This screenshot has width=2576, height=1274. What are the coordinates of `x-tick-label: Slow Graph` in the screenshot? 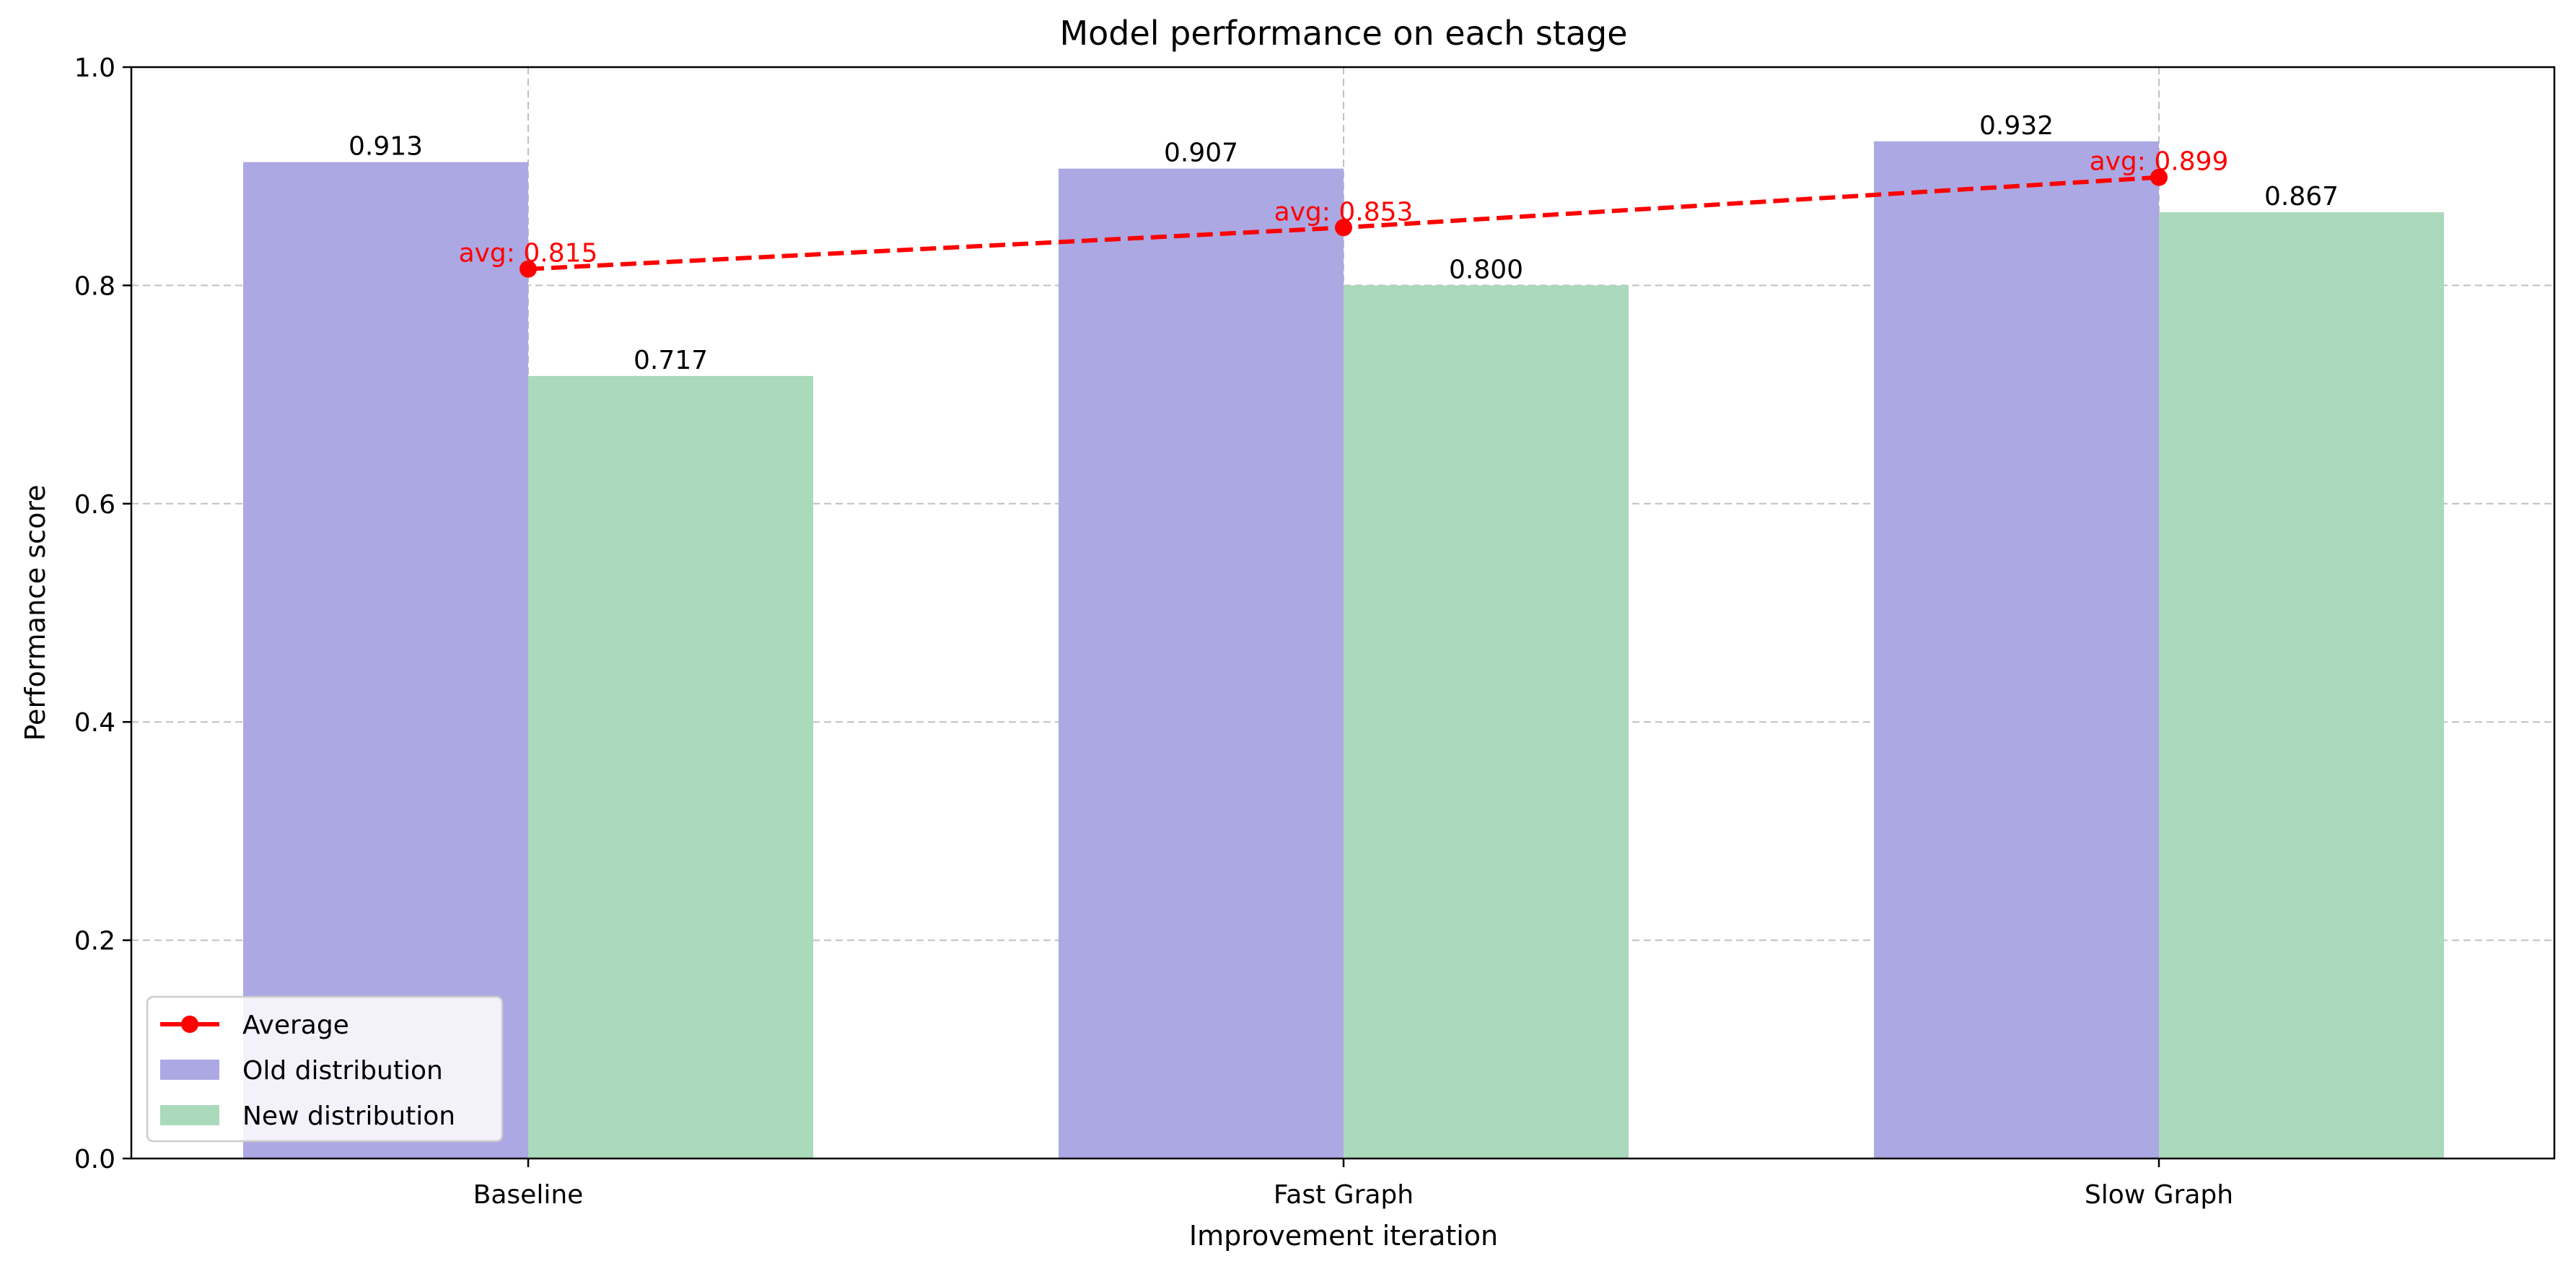 It's located at (2159, 1195).